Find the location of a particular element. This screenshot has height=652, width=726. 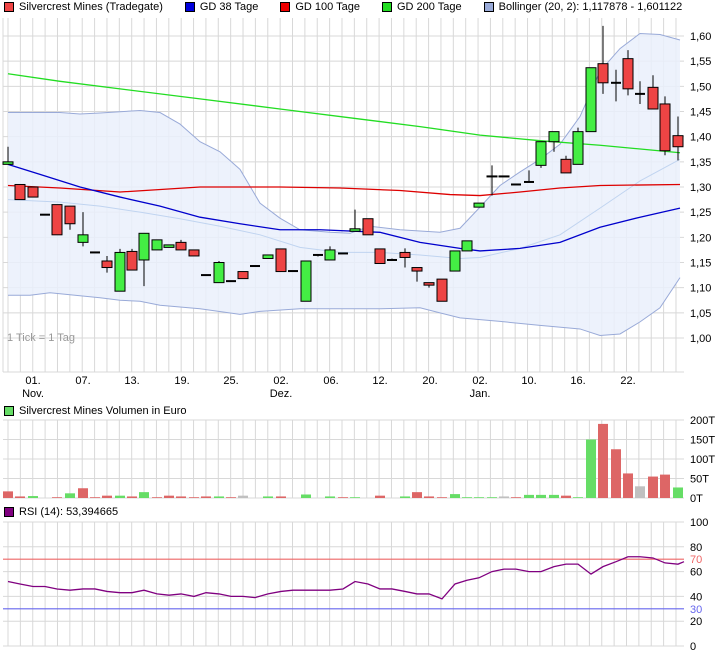

date-axis-tick: 19. is located at coordinates (181, 381).